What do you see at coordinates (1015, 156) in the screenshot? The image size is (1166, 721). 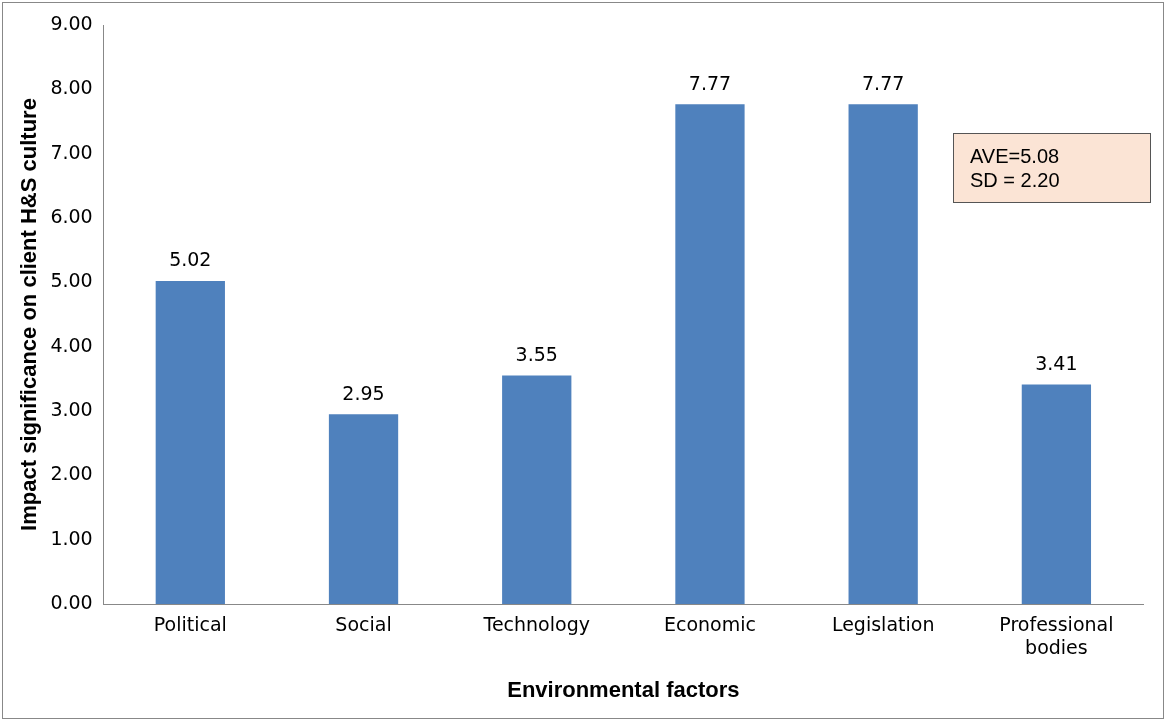 I see `annotation: AVE=5.08` at bounding box center [1015, 156].